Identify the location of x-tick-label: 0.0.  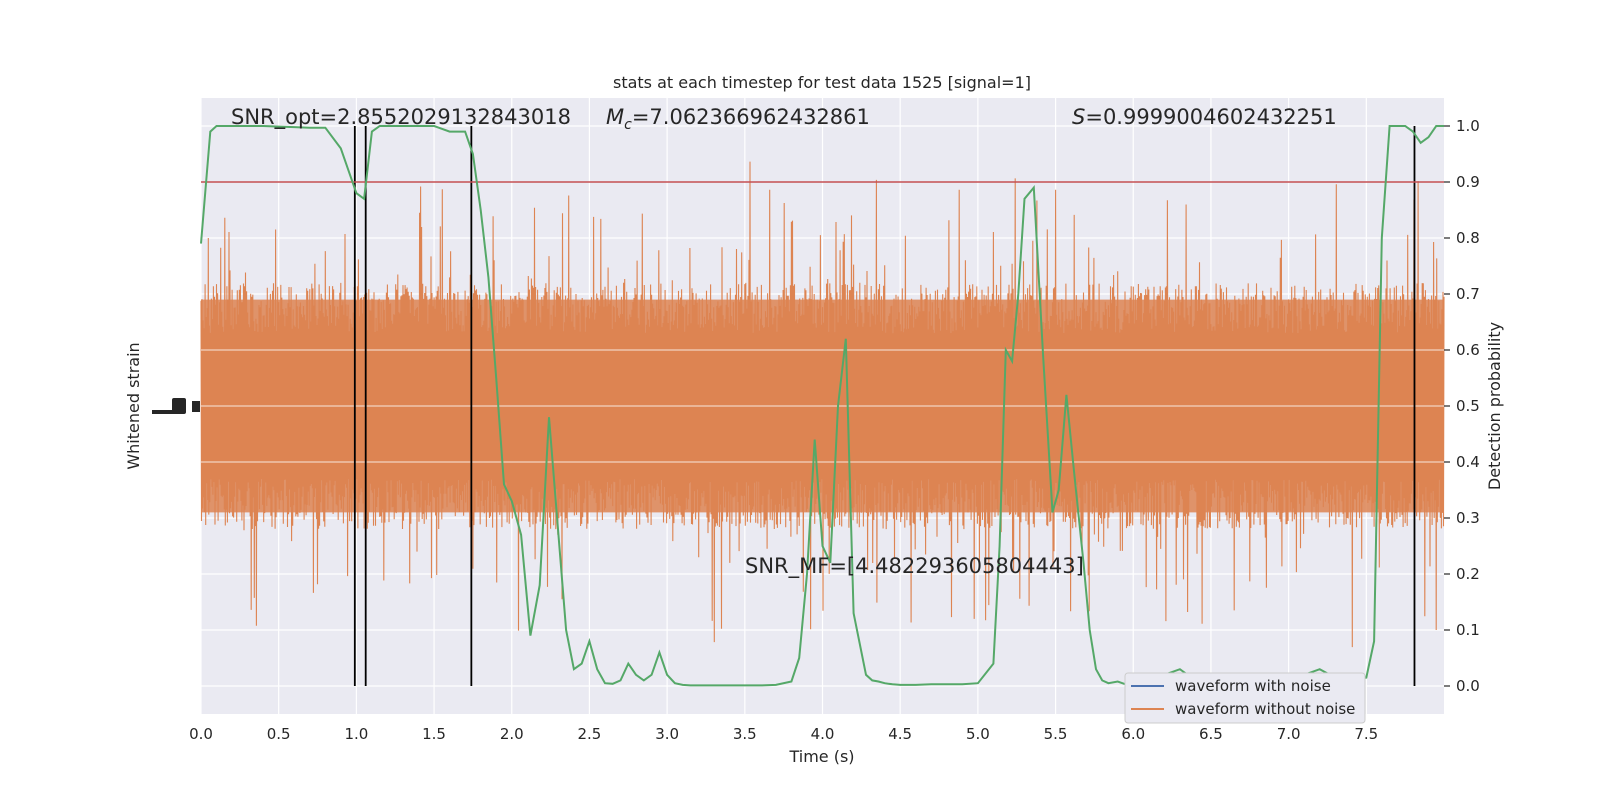
(201, 734).